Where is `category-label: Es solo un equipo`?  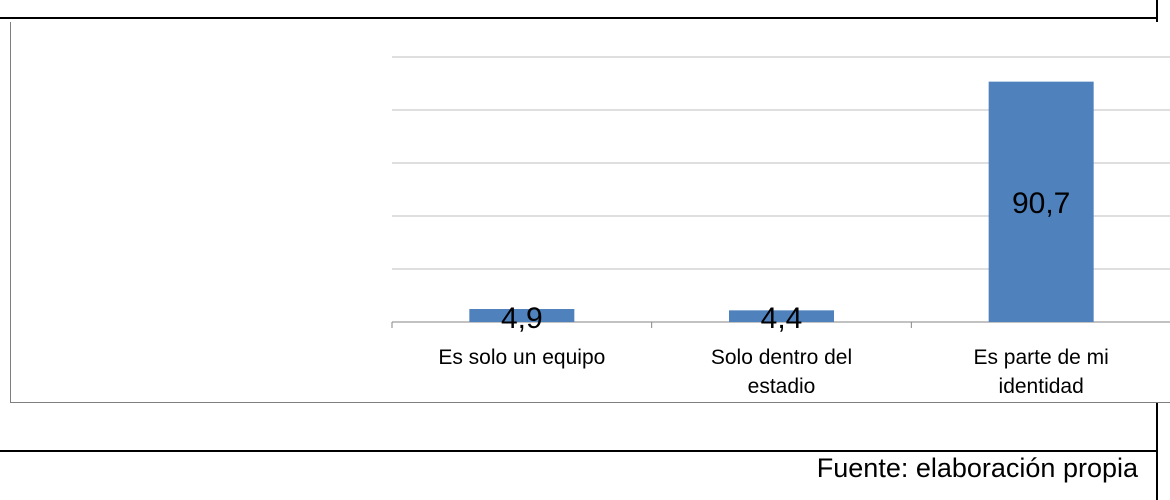
category-label: Es solo un equipo is located at coordinates (521, 357).